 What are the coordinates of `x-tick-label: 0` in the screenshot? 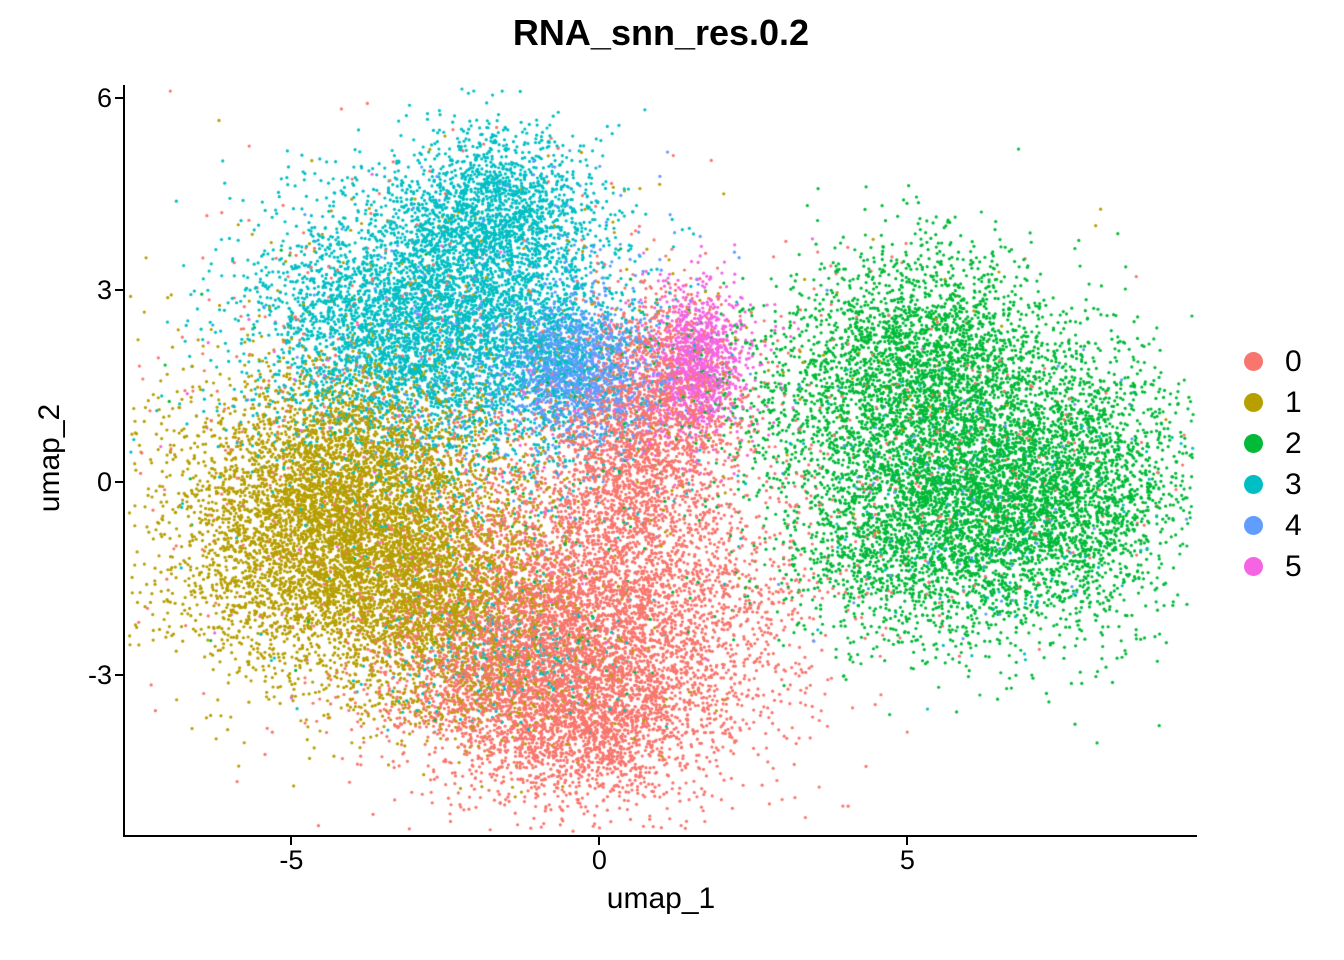 It's located at (599, 860).